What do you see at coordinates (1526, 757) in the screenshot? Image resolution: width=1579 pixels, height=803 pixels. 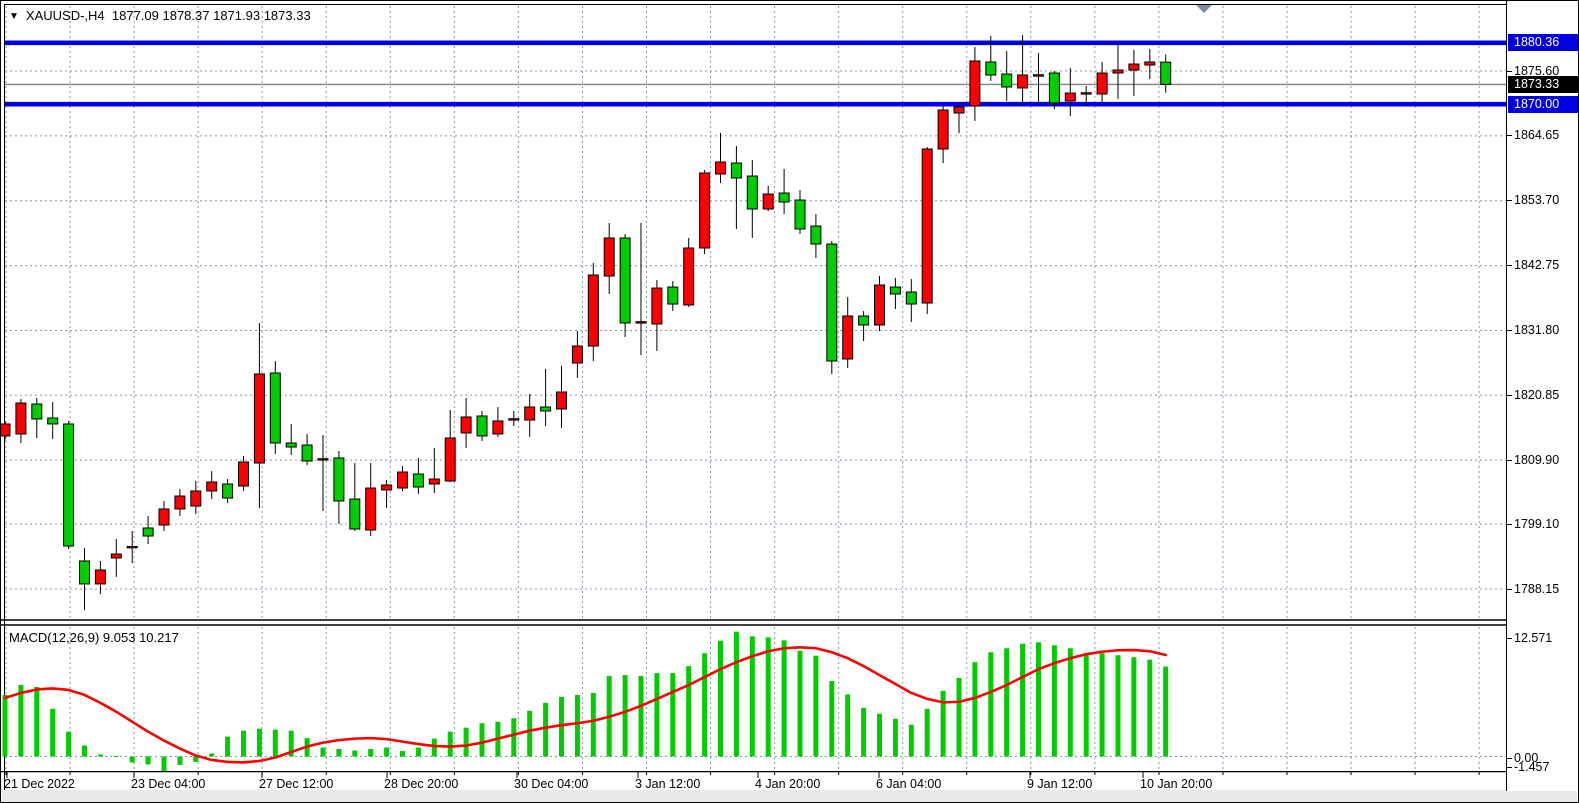 I see `macd-scale-label: 0.00` at bounding box center [1526, 757].